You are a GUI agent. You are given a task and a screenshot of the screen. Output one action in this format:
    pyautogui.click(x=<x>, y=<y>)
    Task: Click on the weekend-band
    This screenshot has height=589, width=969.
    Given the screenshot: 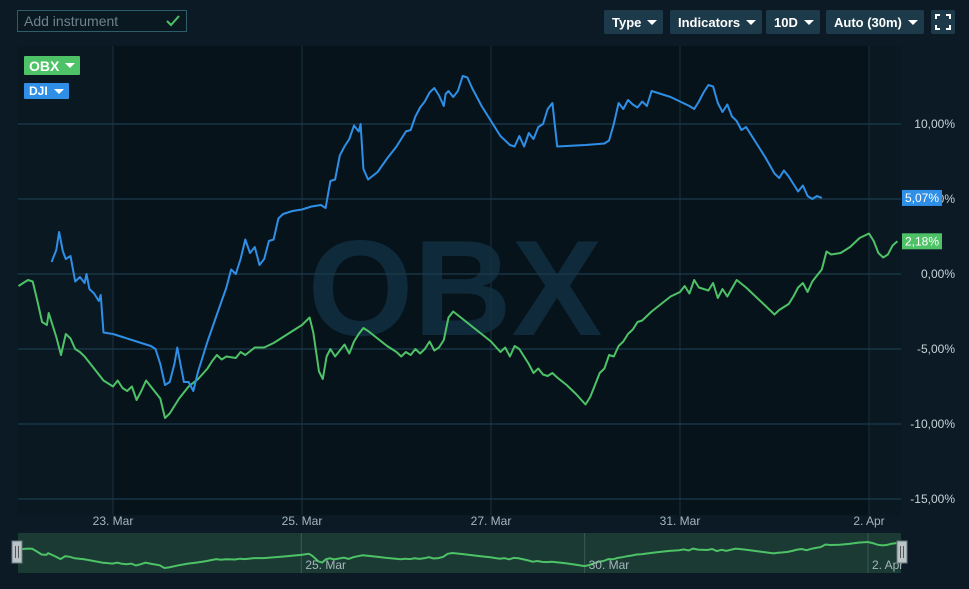 What is the action you would take?
    pyautogui.click(x=885, y=280)
    